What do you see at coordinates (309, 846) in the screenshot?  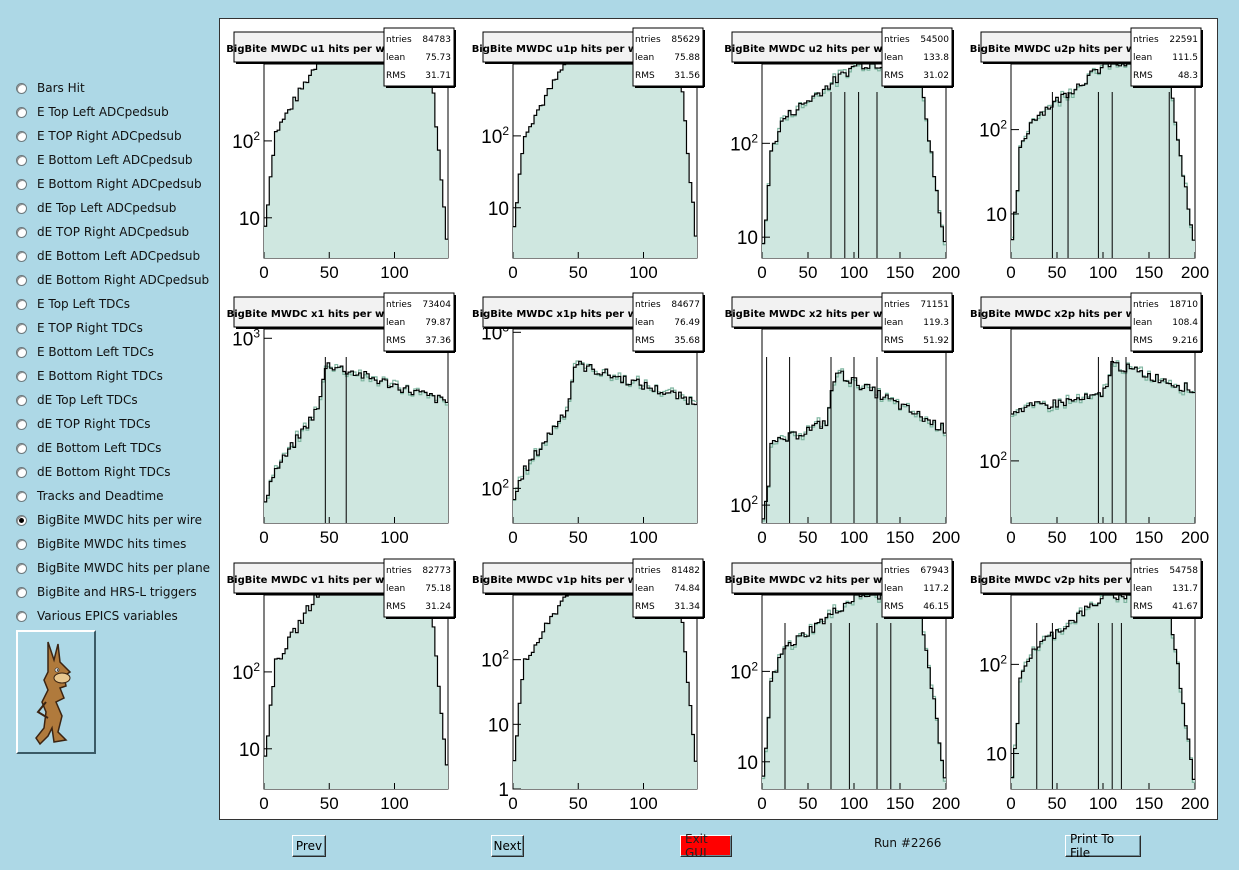 I see `prev-button: Prev` at bounding box center [309, 846].